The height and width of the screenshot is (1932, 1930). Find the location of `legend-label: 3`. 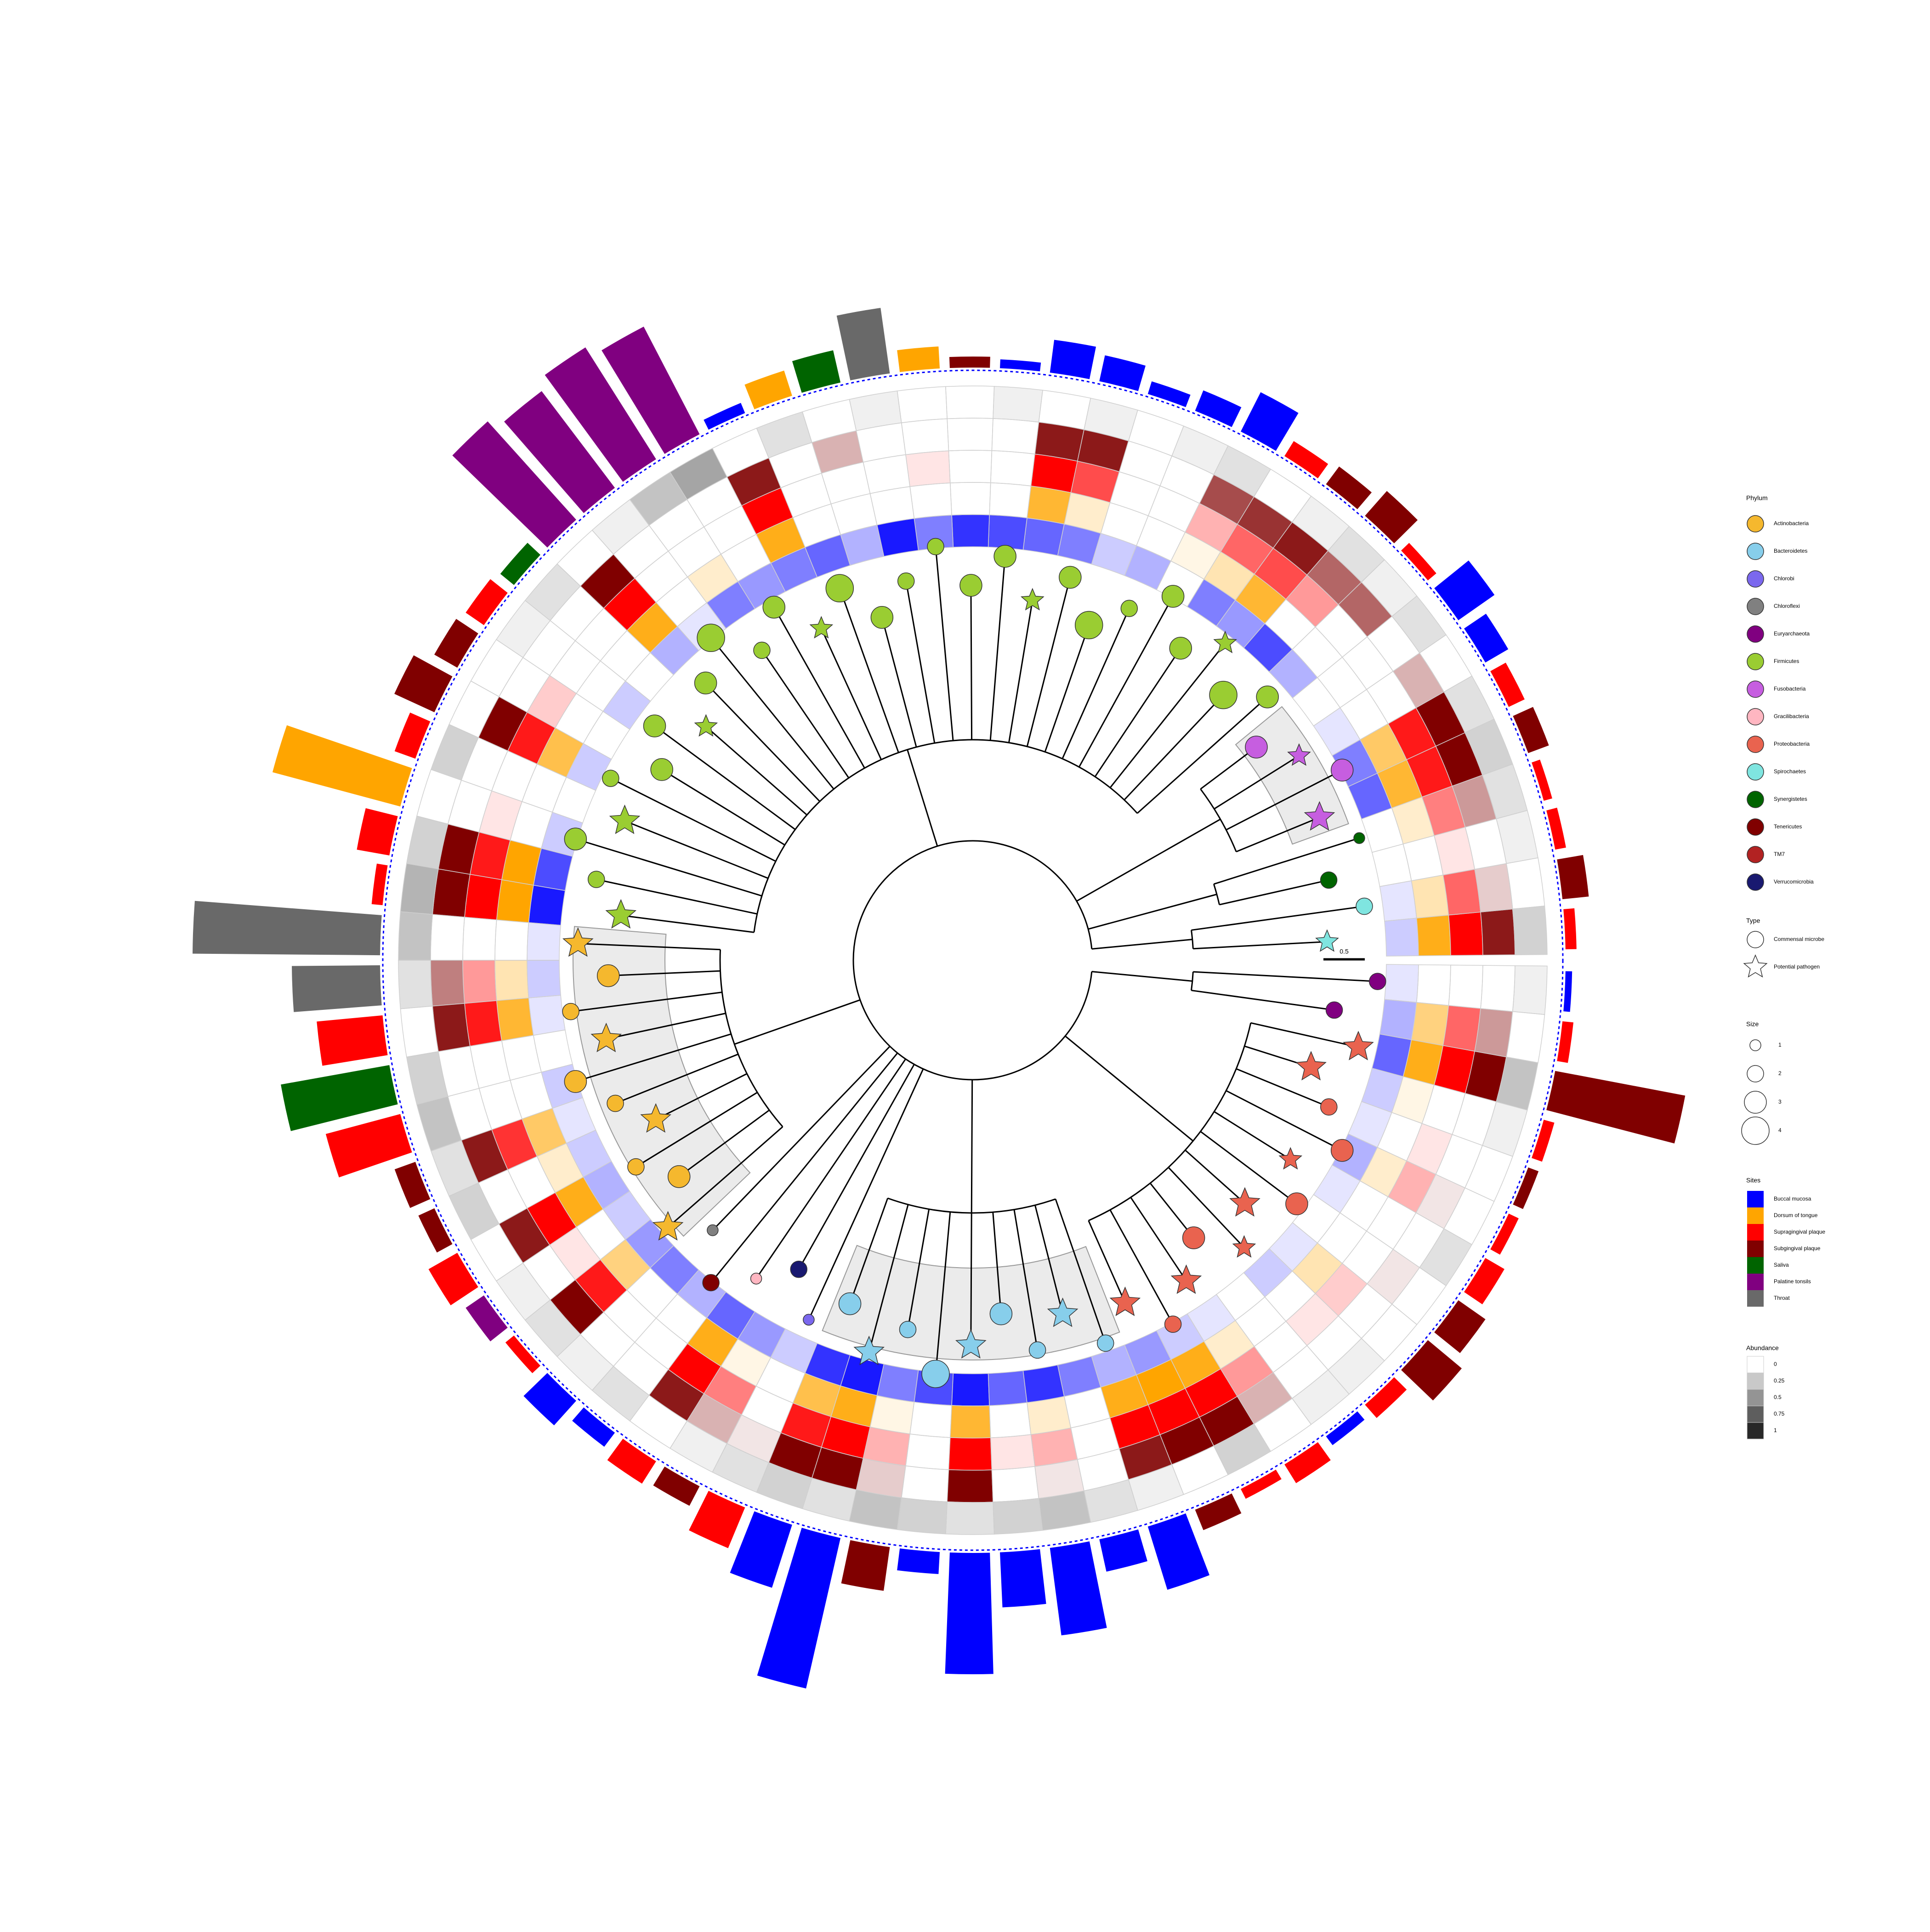

legend-label: 3 is located at coordinates (1780, 1102).